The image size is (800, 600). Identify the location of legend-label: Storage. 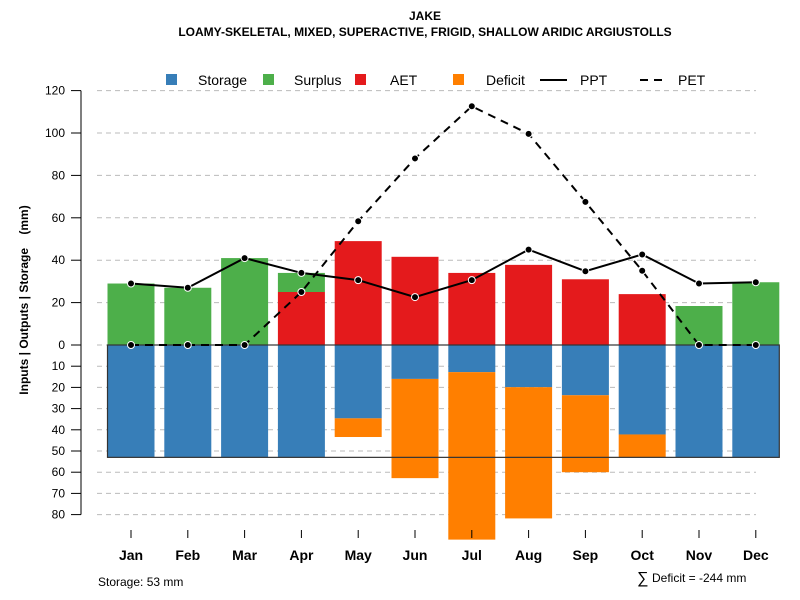
(222, 80).